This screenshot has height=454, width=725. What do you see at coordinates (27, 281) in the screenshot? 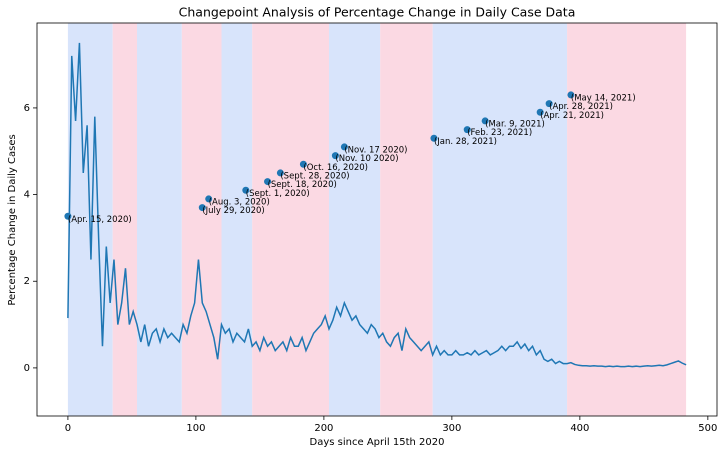
I see `y-tick-label: 2` at bounding box center [27, 281].